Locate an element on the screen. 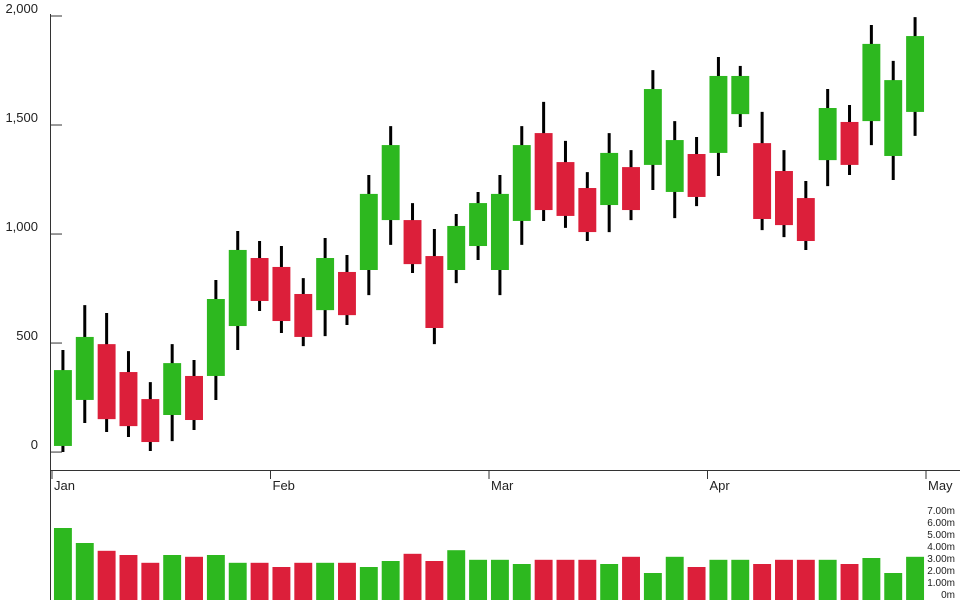 The image size is (960, 600). y-tick-label: 2,000 is located at coordinates (21, 8).